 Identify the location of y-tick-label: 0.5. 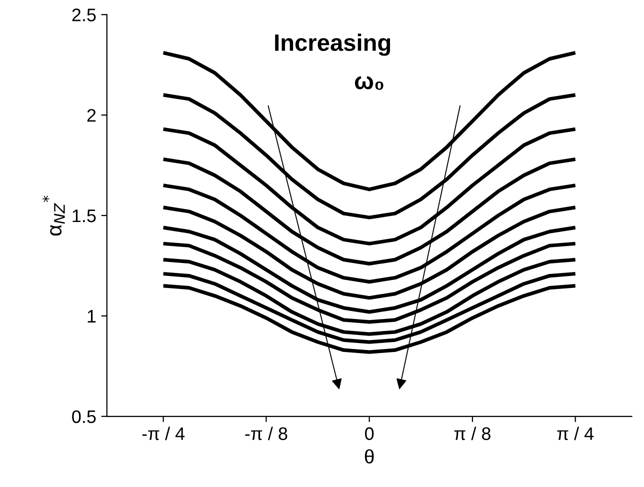
(84, 417).